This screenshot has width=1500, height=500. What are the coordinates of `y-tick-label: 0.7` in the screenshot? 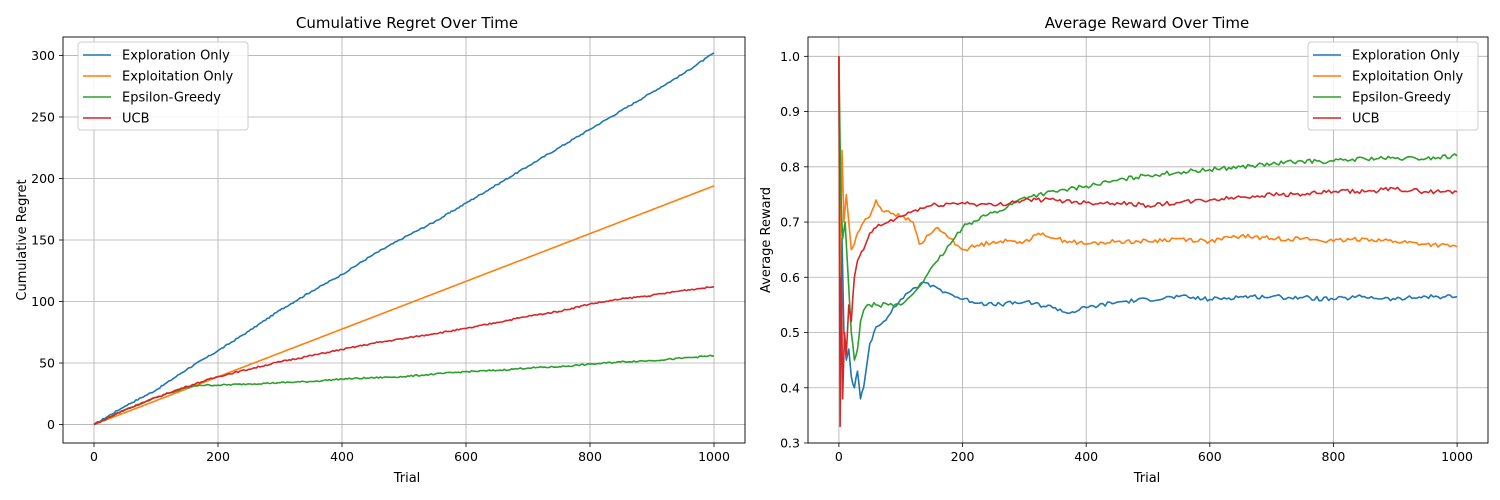 It's located at (790, 222).